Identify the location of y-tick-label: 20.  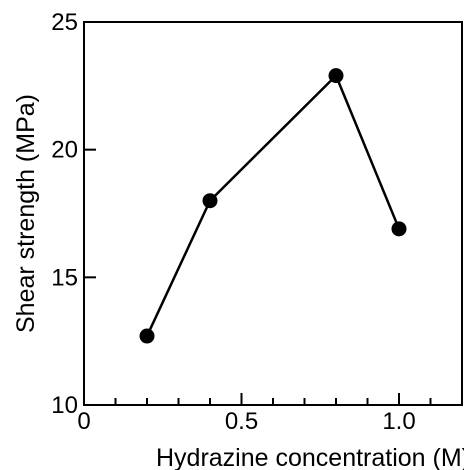
(64, 150).